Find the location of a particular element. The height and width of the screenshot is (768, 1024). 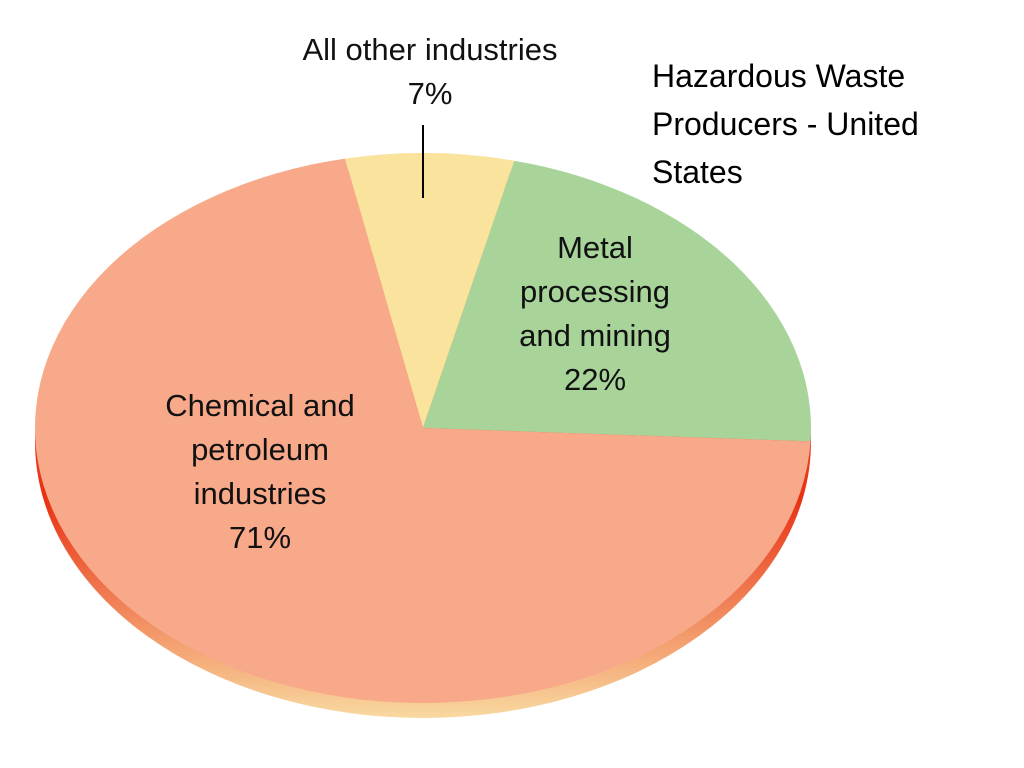

slice-label: Metal processing and mining 22% is located at coordinates (595, 314).